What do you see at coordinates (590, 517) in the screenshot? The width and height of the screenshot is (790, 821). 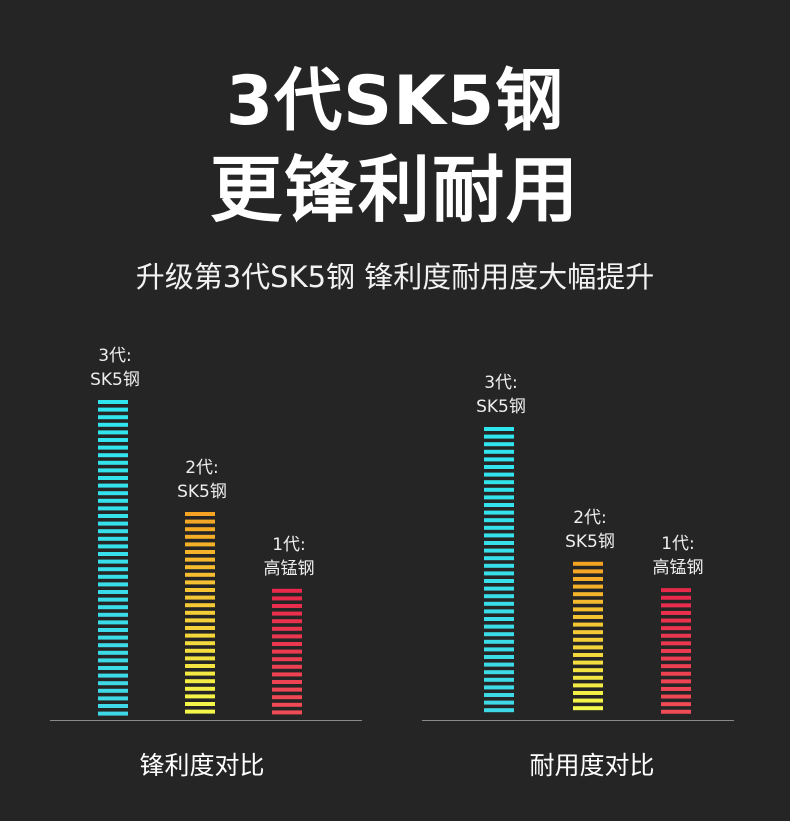 I see `bar-label-line: 2代:` at bounding box center [590, 517].